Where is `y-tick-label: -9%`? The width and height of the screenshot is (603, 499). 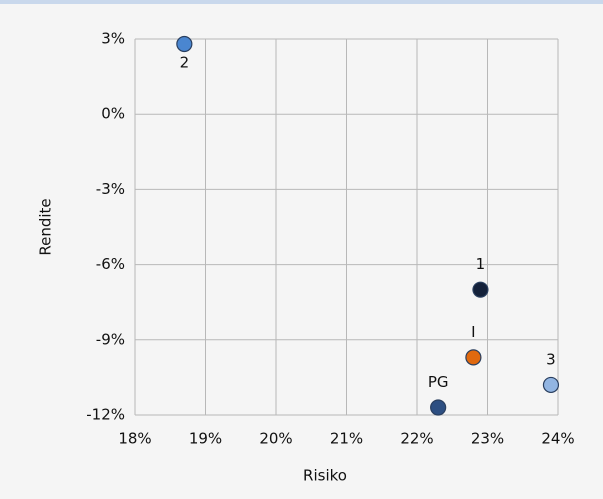 y-tick-label: -9% is located at coordinates (110, 339).